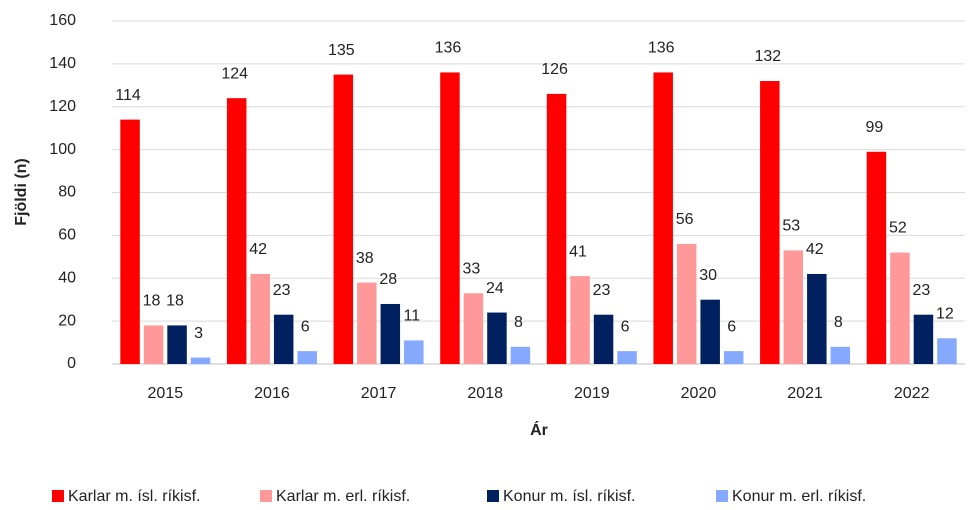  Describe the element at coordinates (62, 106) in the screenshot. I see `y-tick-label: 120` at that location.